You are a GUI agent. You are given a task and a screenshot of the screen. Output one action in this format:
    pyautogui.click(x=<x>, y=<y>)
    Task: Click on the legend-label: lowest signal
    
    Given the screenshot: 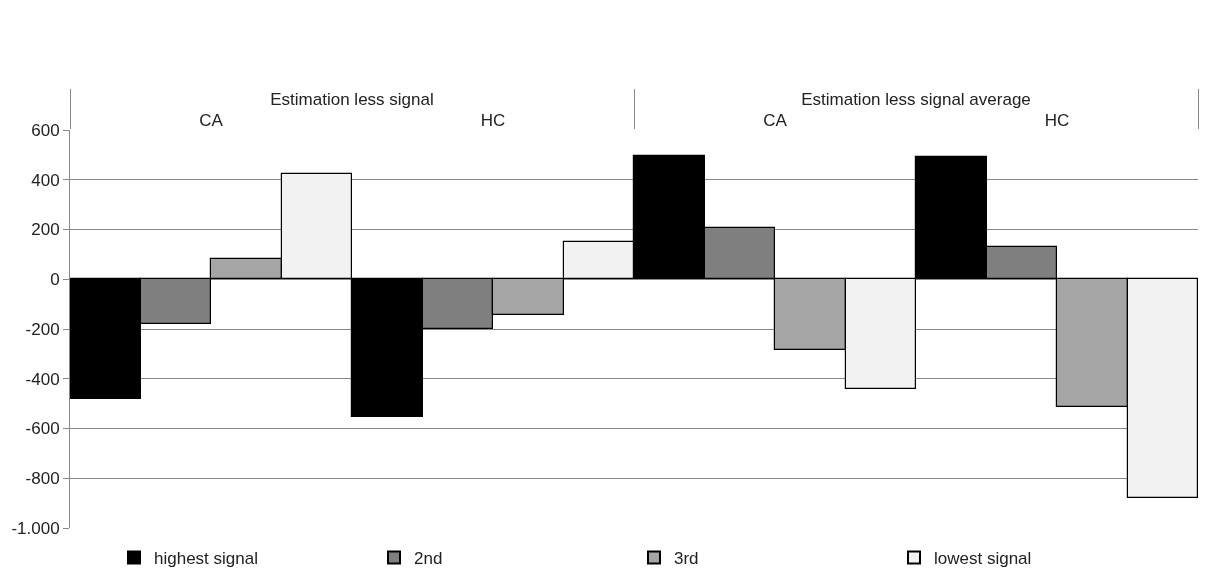 What is the action you would take?
    pyautogui.click(x=983, y=559)
    